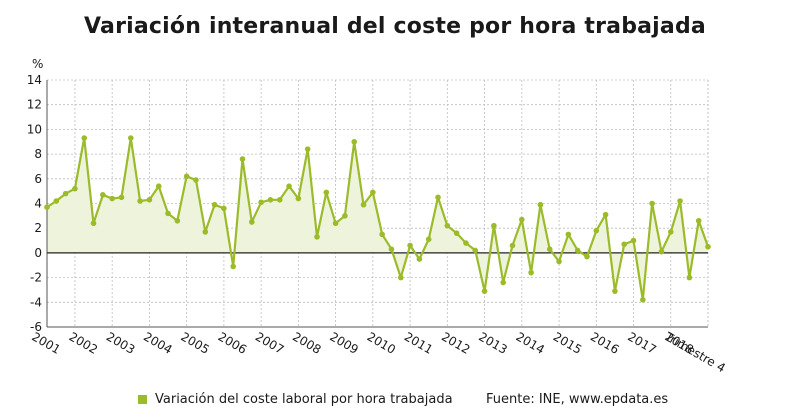 The height and width of the screenshot is (420, 790). Describe the element at coordinates (45, 342) in the screenshot. I see `x-tick-label: 2001` at that location.